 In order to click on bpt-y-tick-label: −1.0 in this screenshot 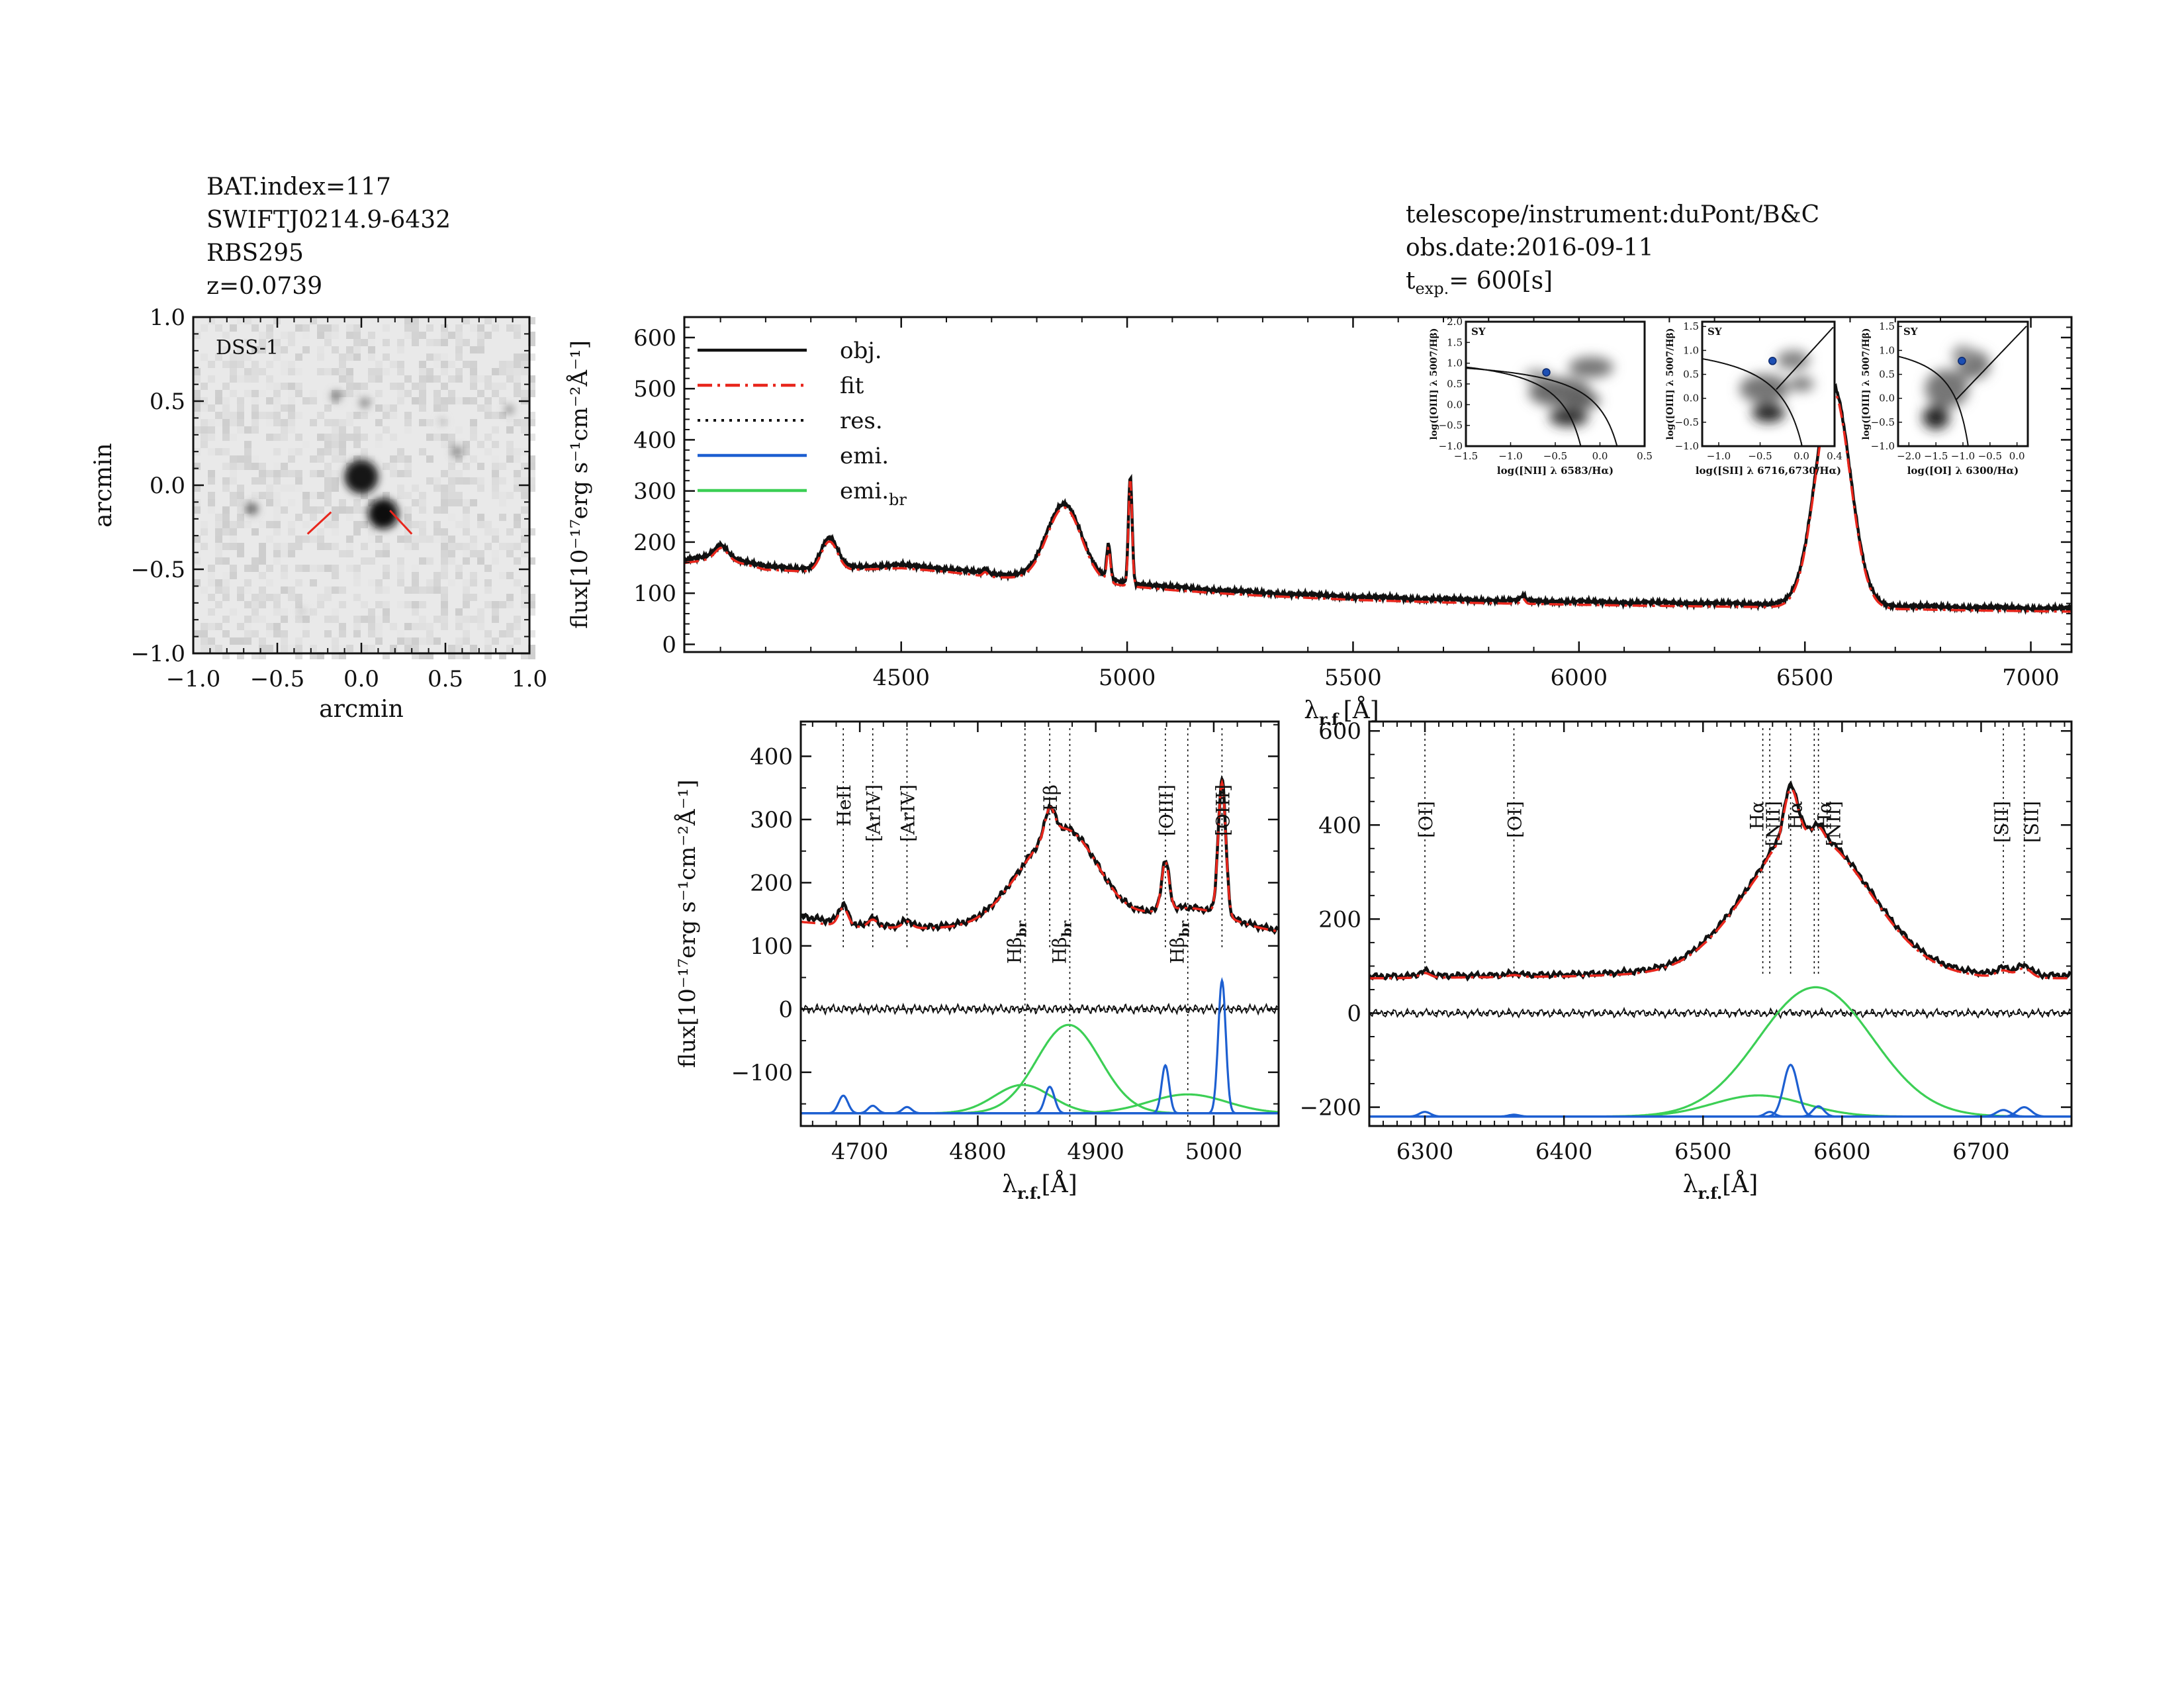, I will do `click(1883, 446)`.